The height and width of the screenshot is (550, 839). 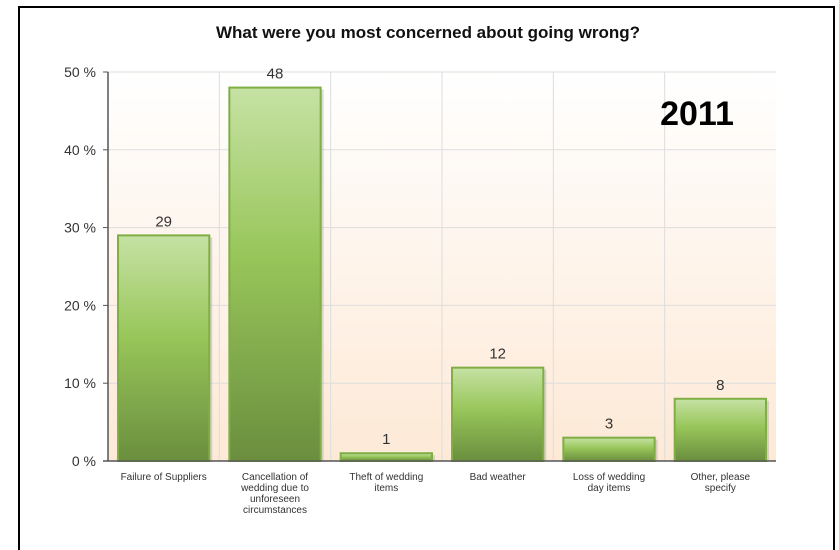 I want to click on x-category-label-line: wedding due to, so click(x=274, y=488).